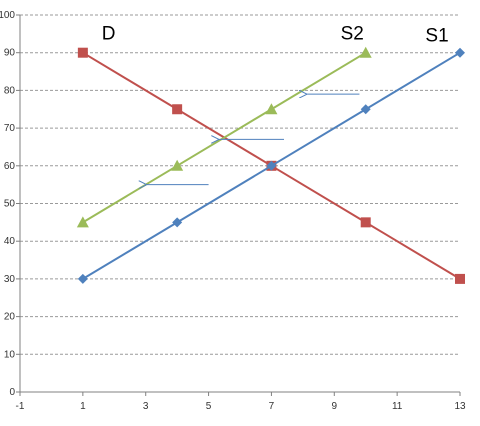  Describe the element at coordinates (12, 392) in the screenshot. I see `y-tick-label: 0` at that location.